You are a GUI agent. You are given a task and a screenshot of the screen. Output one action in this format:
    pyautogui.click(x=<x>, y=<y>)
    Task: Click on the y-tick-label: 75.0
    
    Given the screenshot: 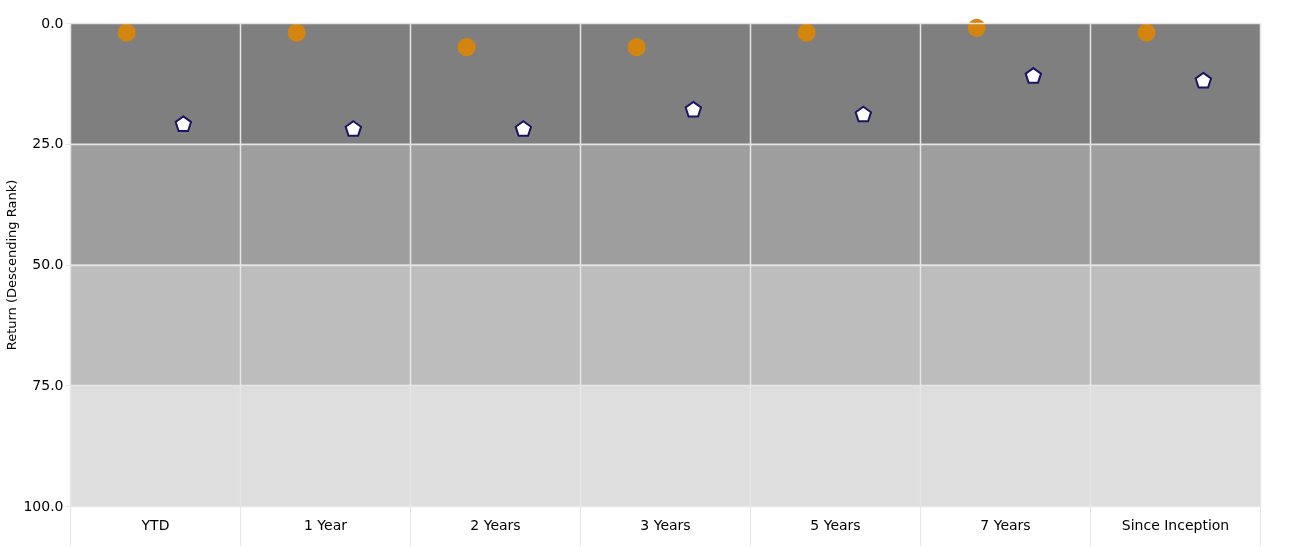 What is the action you would take?
    pyautogui.click(x=48, y=384)
    